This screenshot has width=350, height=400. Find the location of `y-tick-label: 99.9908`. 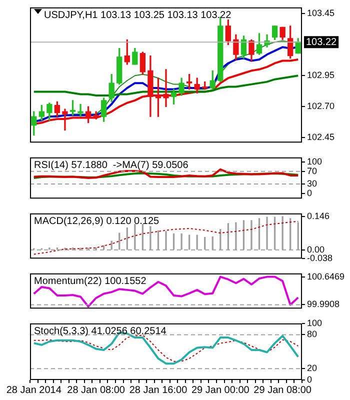

y-tick-label: 99.9908 is located at coordinates (323, 304).